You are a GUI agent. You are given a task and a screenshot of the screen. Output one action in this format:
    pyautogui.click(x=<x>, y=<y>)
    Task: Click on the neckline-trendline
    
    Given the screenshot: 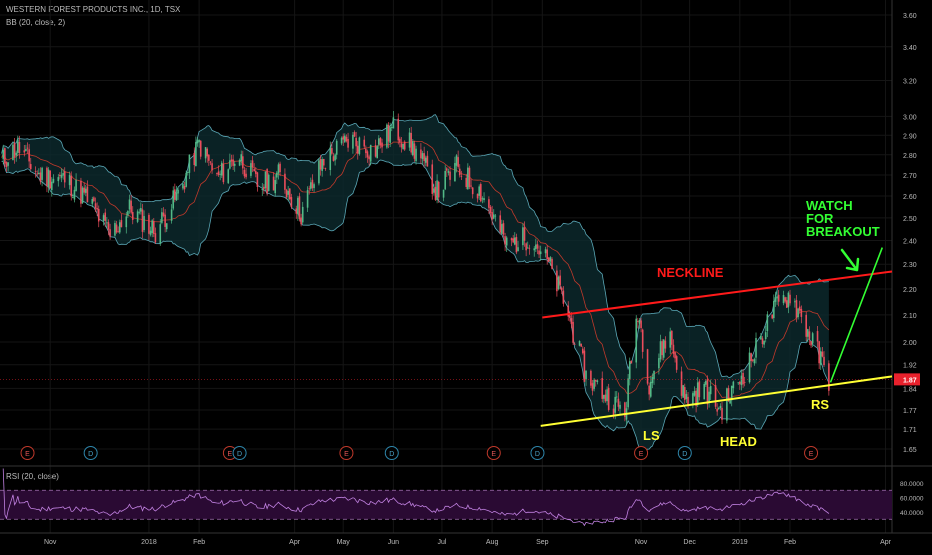 What is the action you would take?
    pyautogui.click(x=717, y=294)
    